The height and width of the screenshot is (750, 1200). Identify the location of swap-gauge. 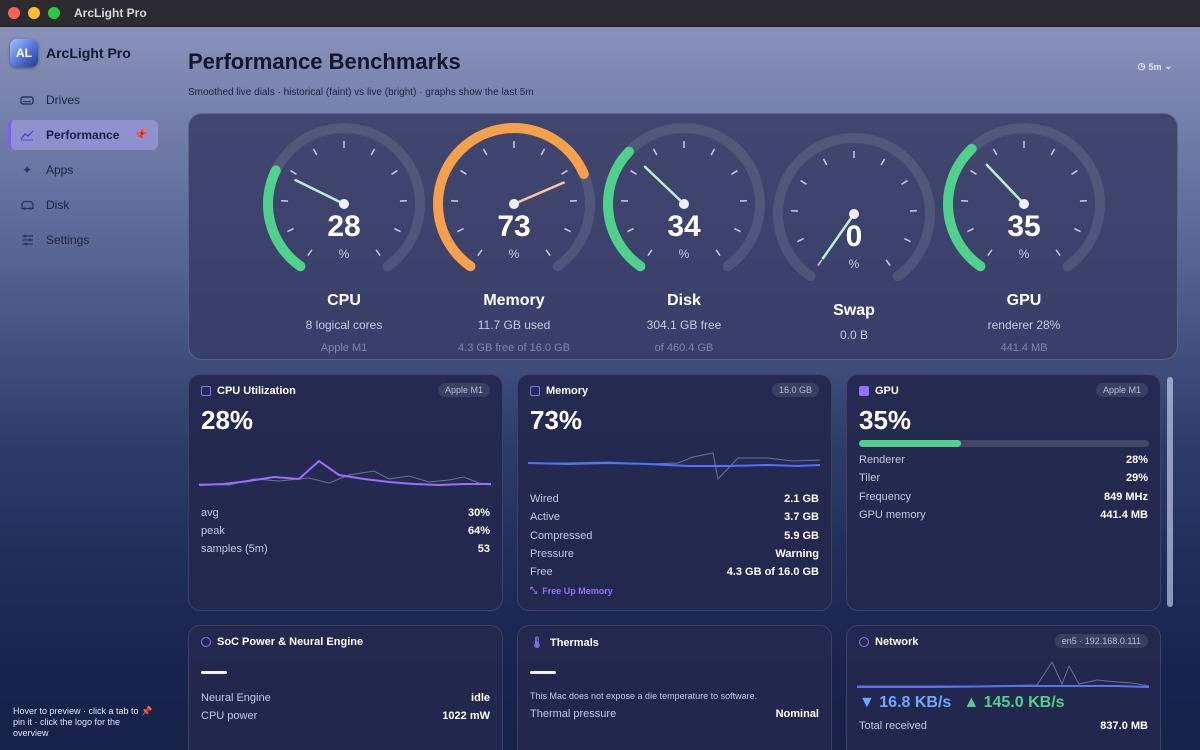
(854, 207).